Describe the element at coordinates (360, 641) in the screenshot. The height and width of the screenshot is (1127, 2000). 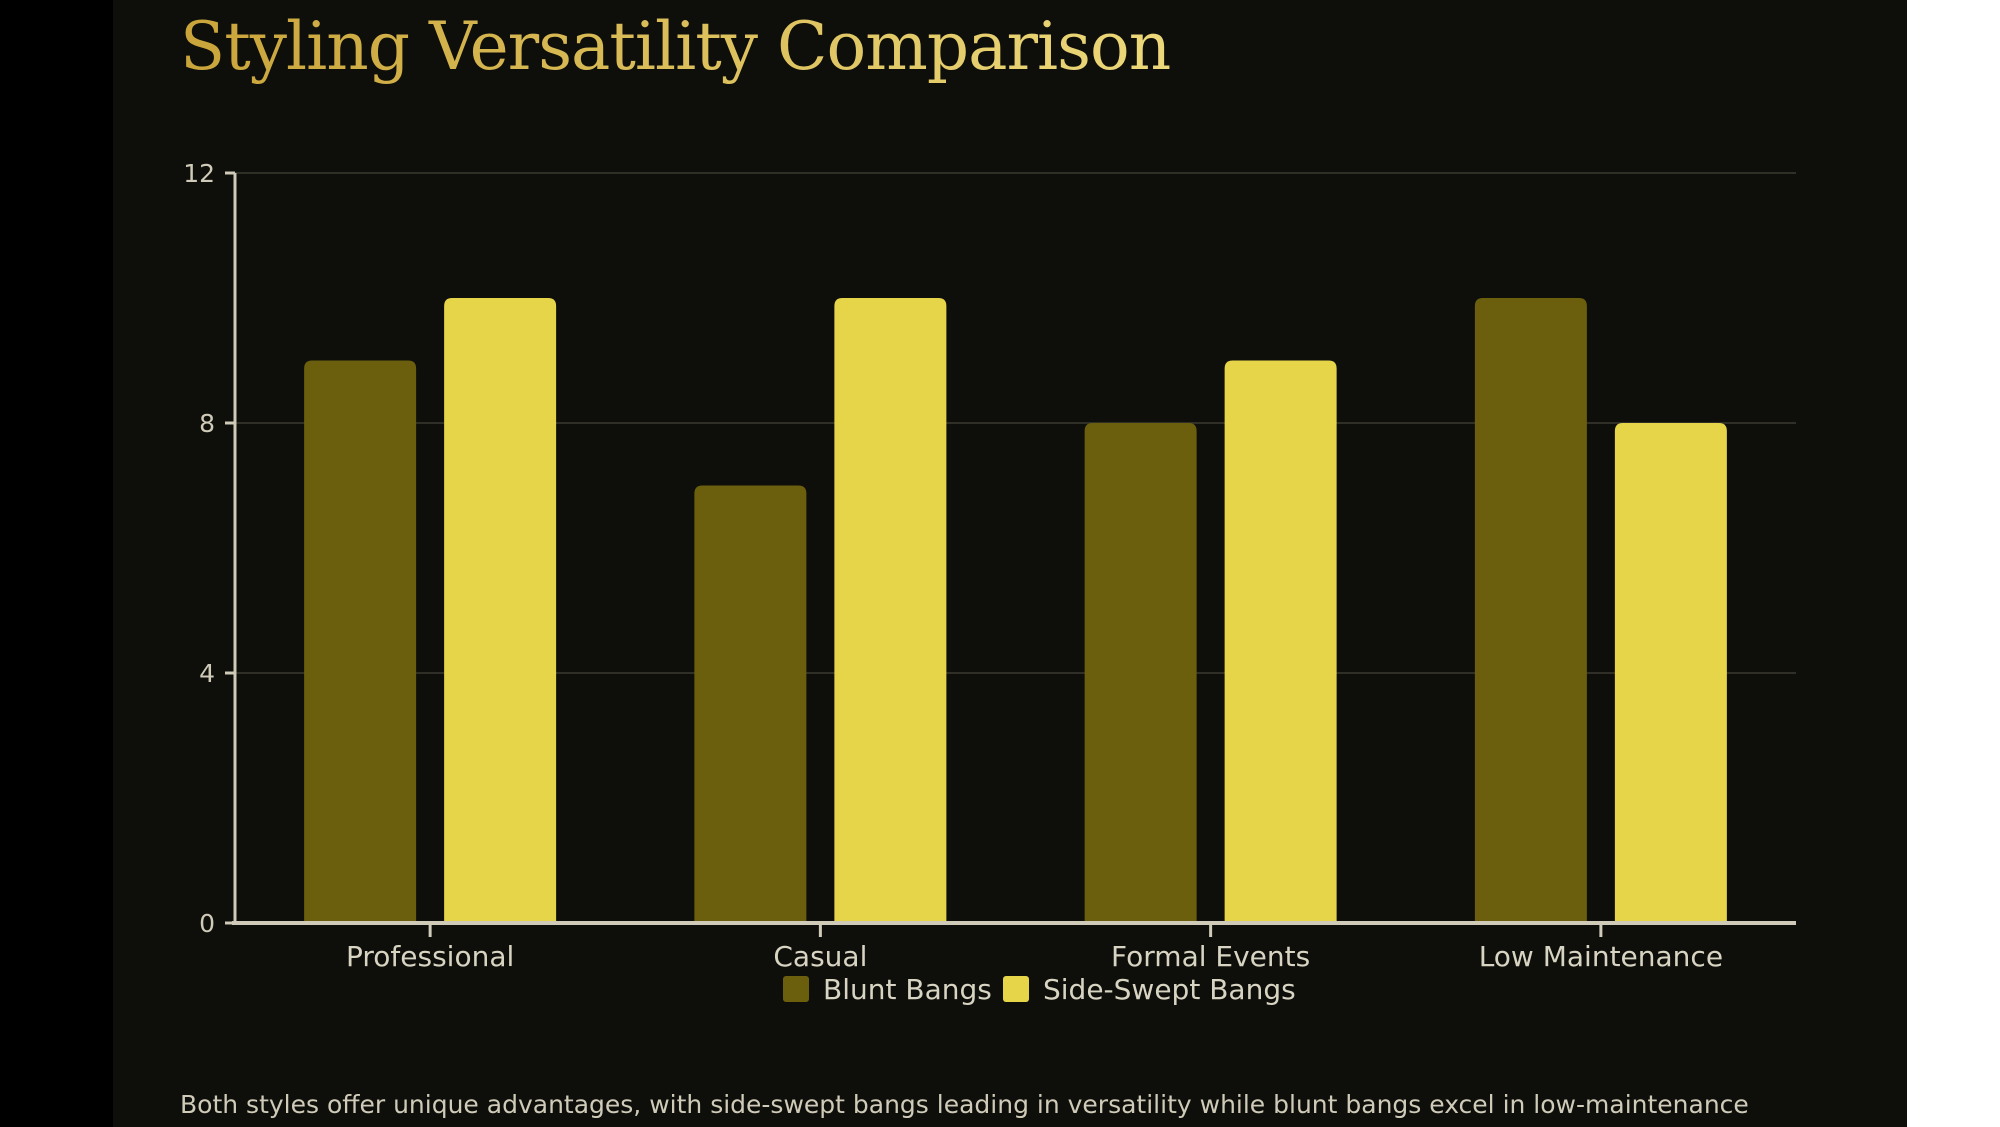
I see `bar-blunt-bangs-professional` at that location.